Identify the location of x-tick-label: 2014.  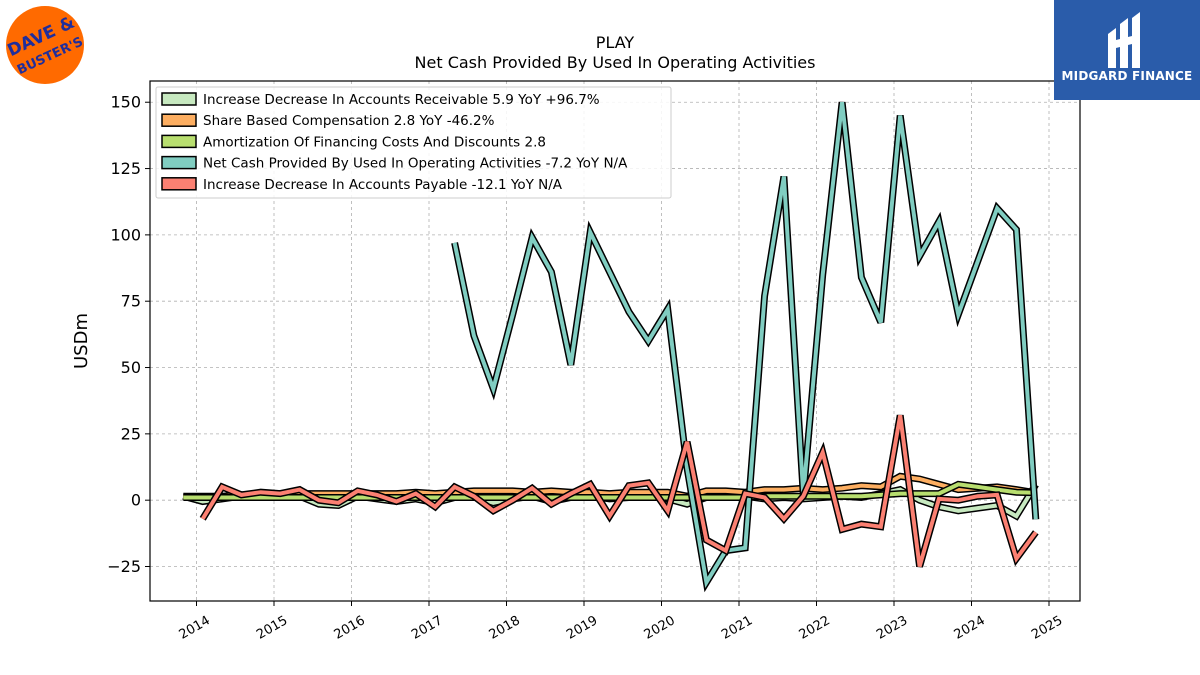
(195, 628).